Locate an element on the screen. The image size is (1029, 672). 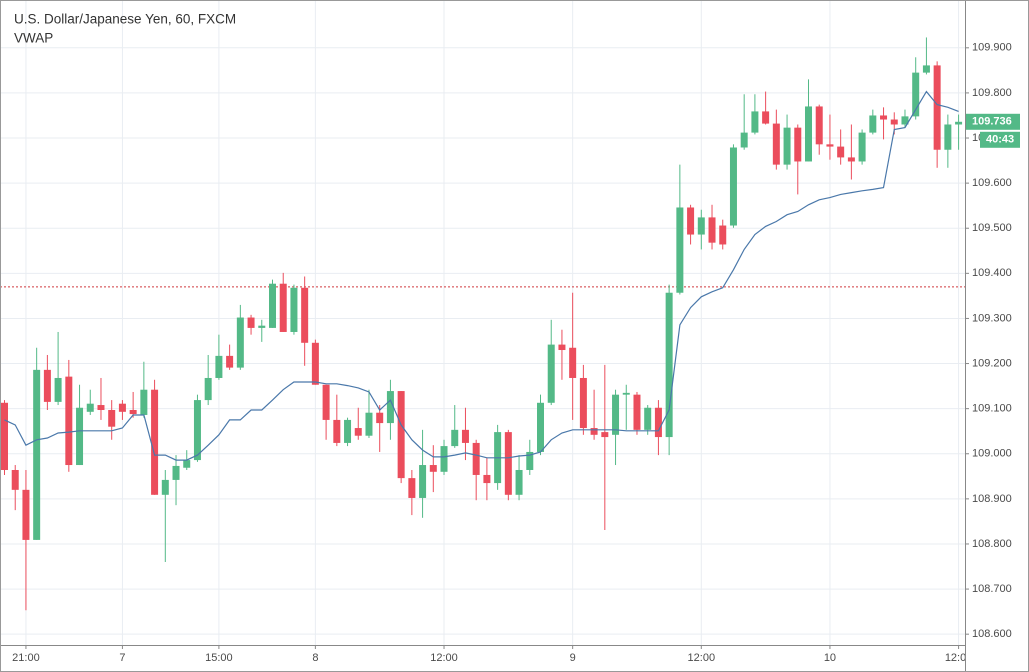
y-tick-label: 108.900 is located at coordinates (992, 499).